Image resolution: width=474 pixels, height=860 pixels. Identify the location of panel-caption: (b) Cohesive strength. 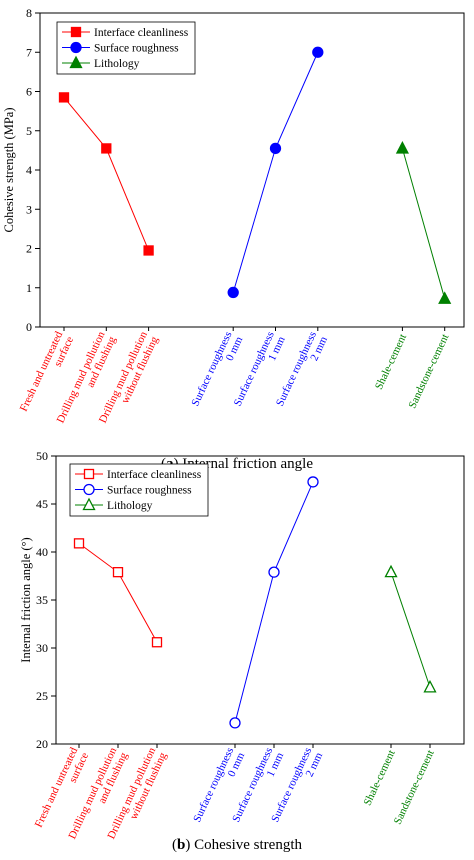
(237, 845).